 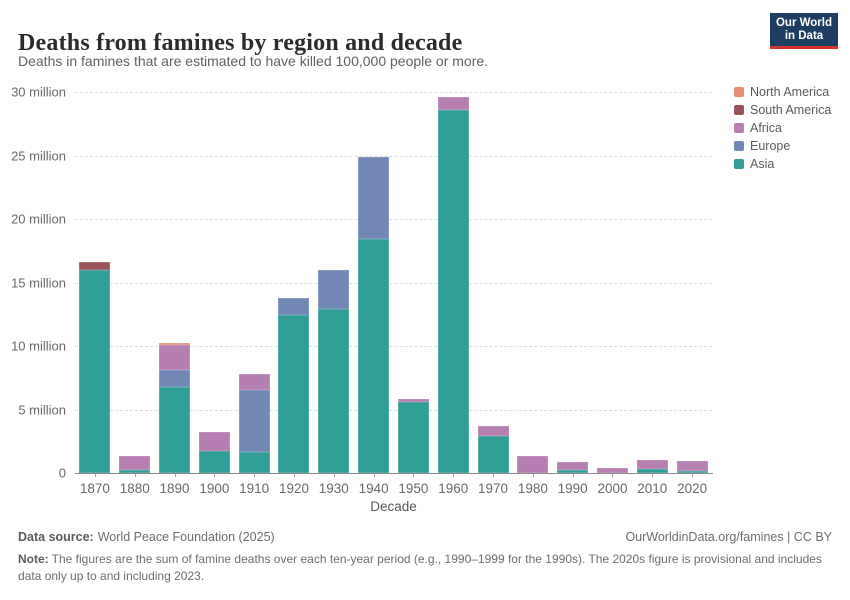 What do you see at coordinates (493, 488) in the screenshot?
I see `x-tick-label-1970: 1970` at bounding box center [493, 488].